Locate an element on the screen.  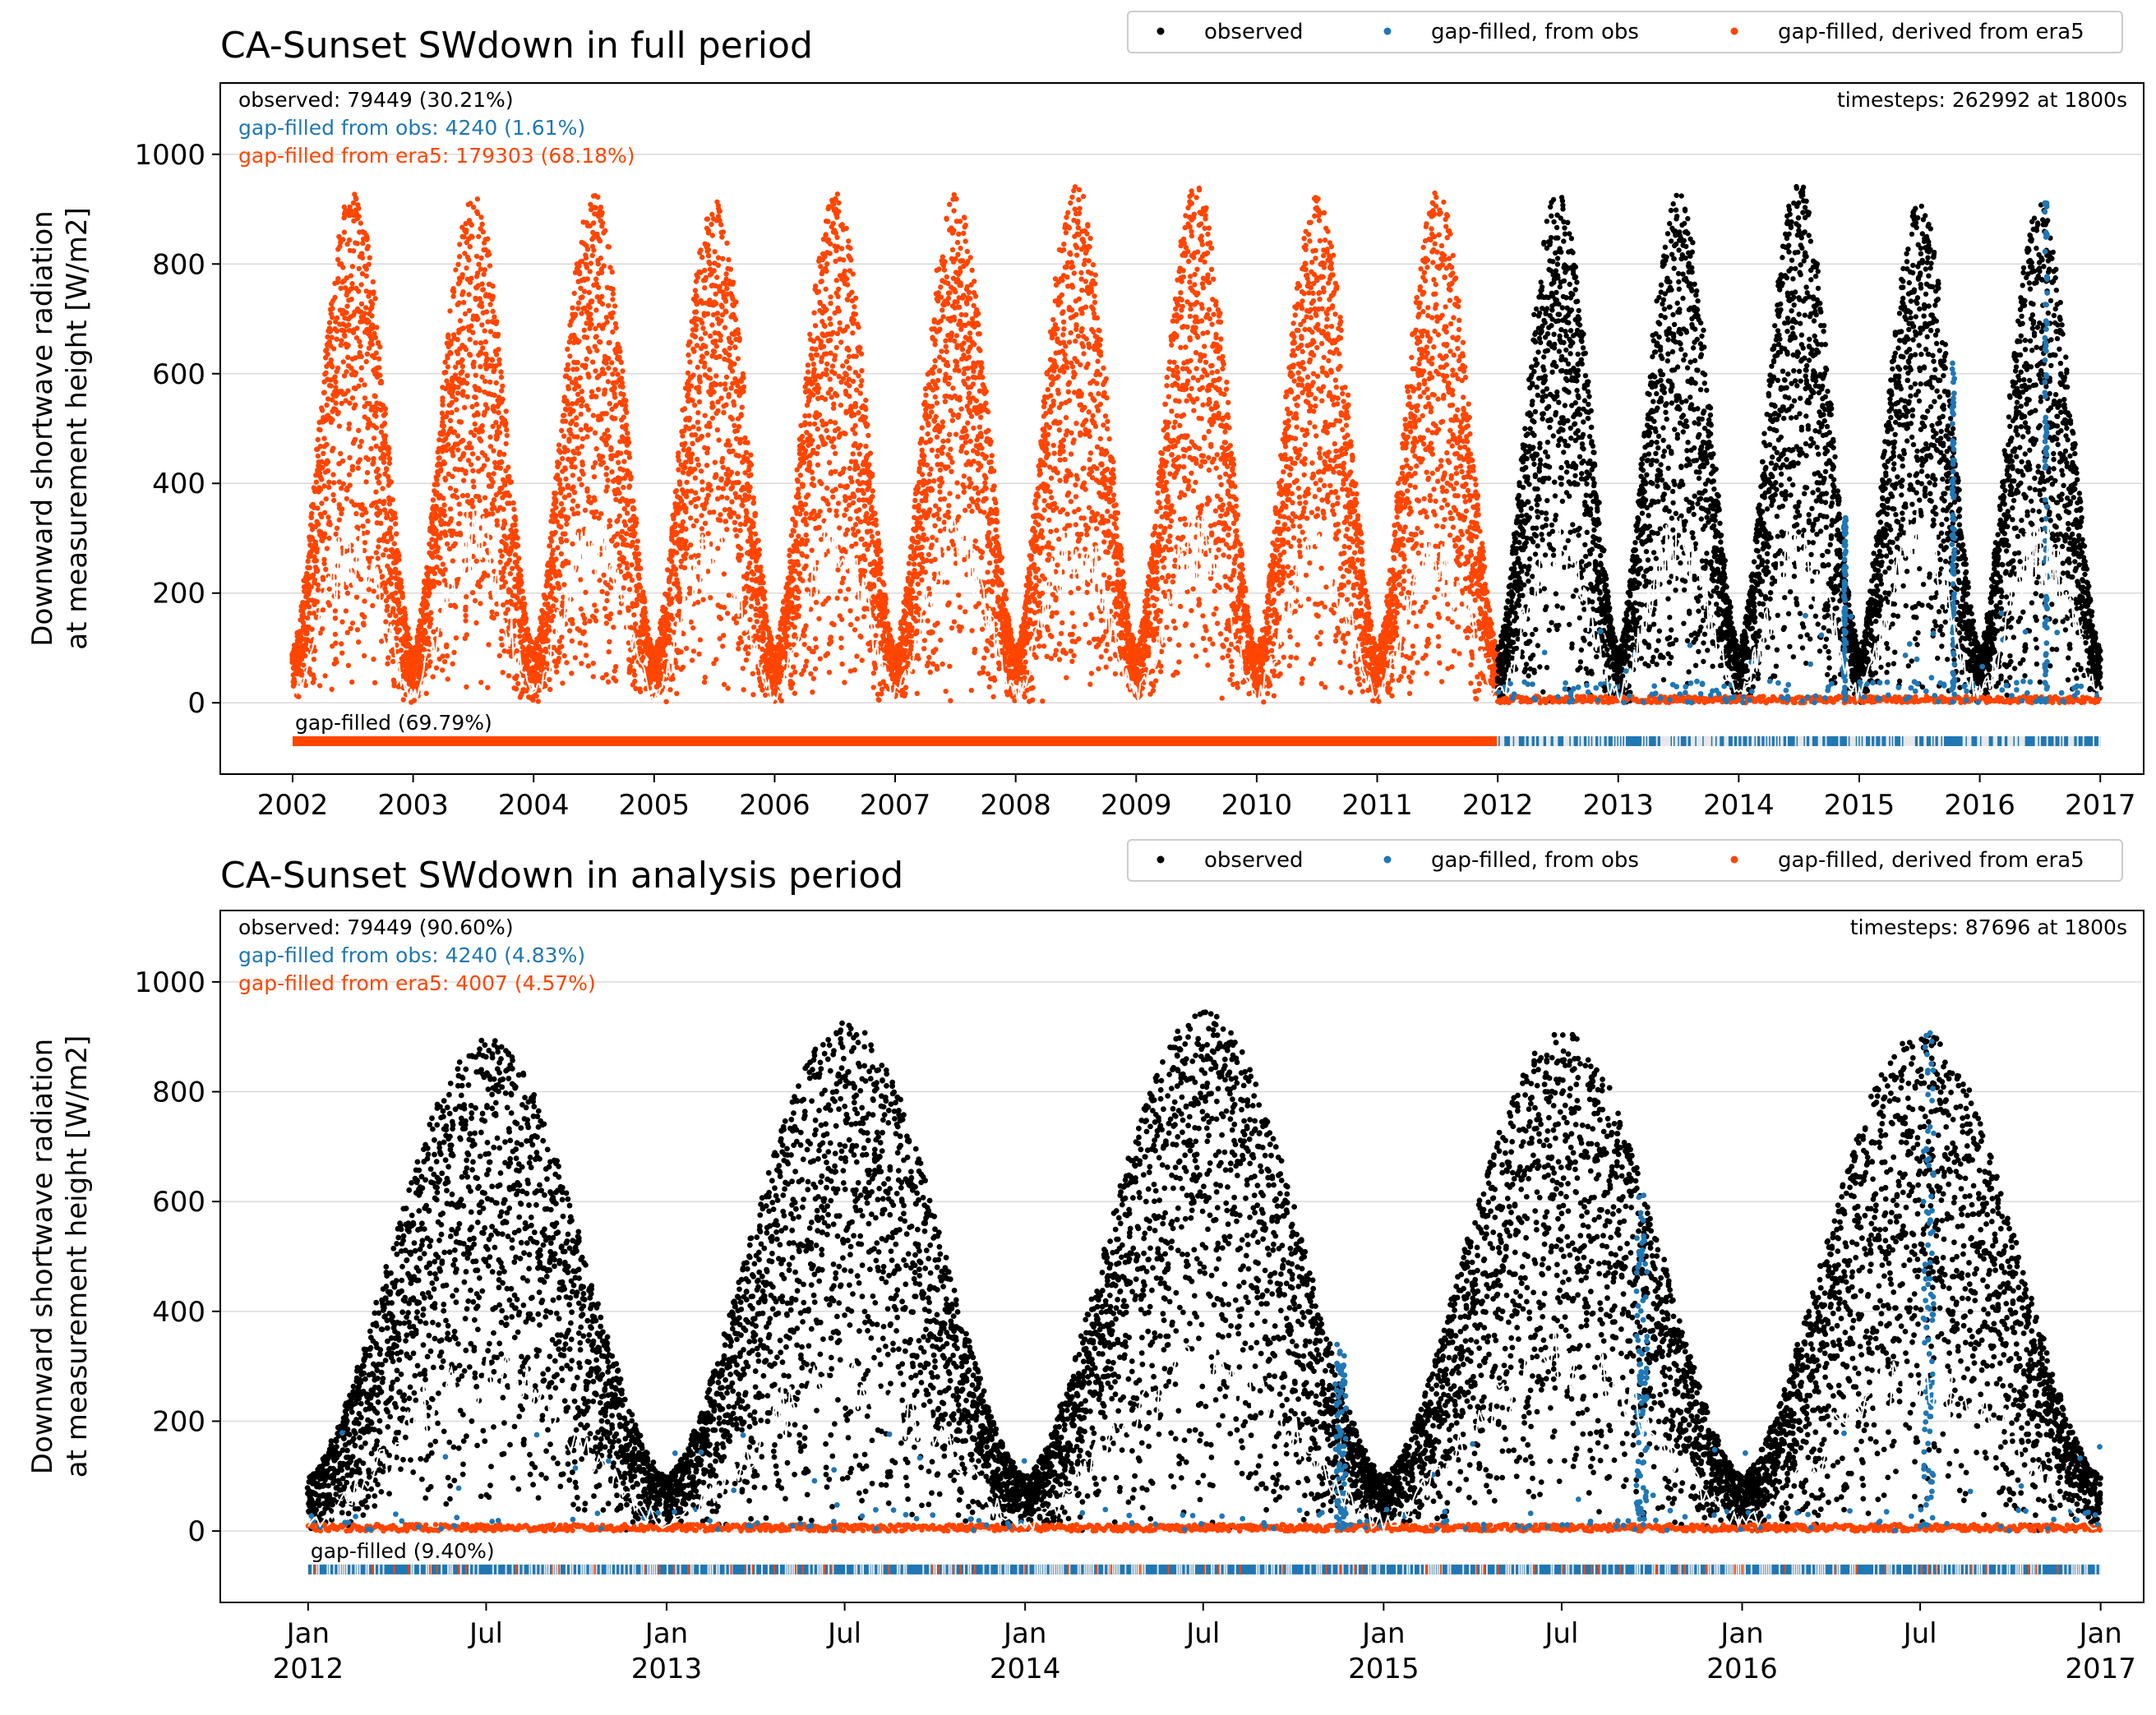
x-tick-label: 2016 is located at coordinates (1979, 805).